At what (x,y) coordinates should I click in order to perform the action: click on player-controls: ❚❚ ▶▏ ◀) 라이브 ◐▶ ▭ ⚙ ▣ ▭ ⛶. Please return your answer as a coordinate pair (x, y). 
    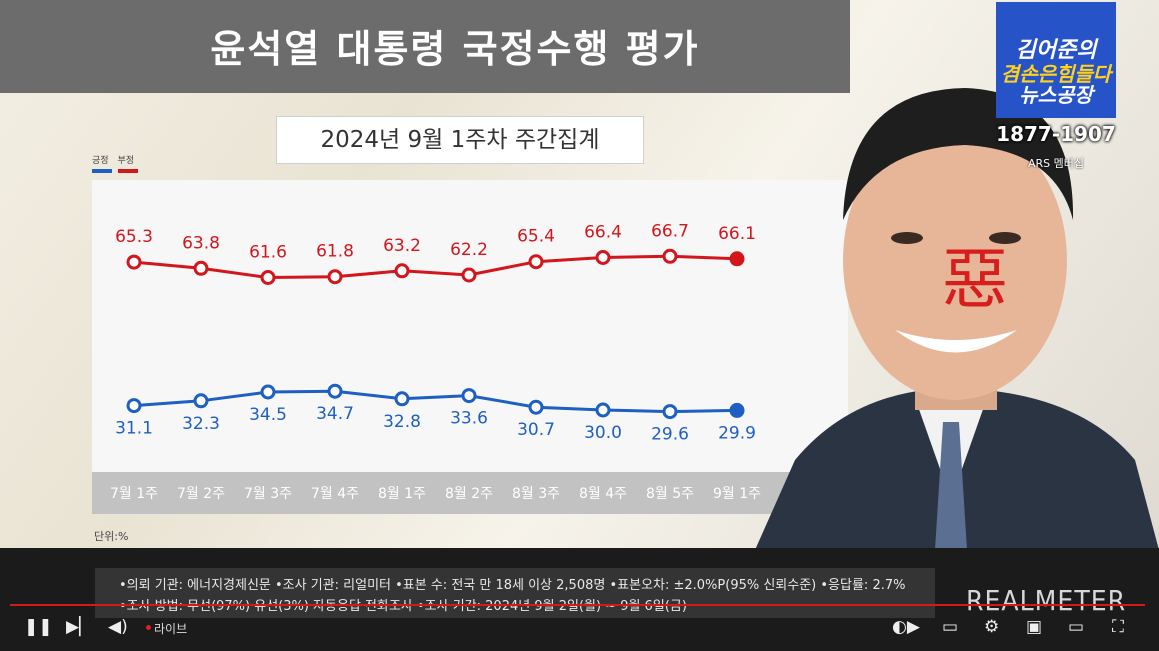
    Looking at the image, I should click on (579, 628).